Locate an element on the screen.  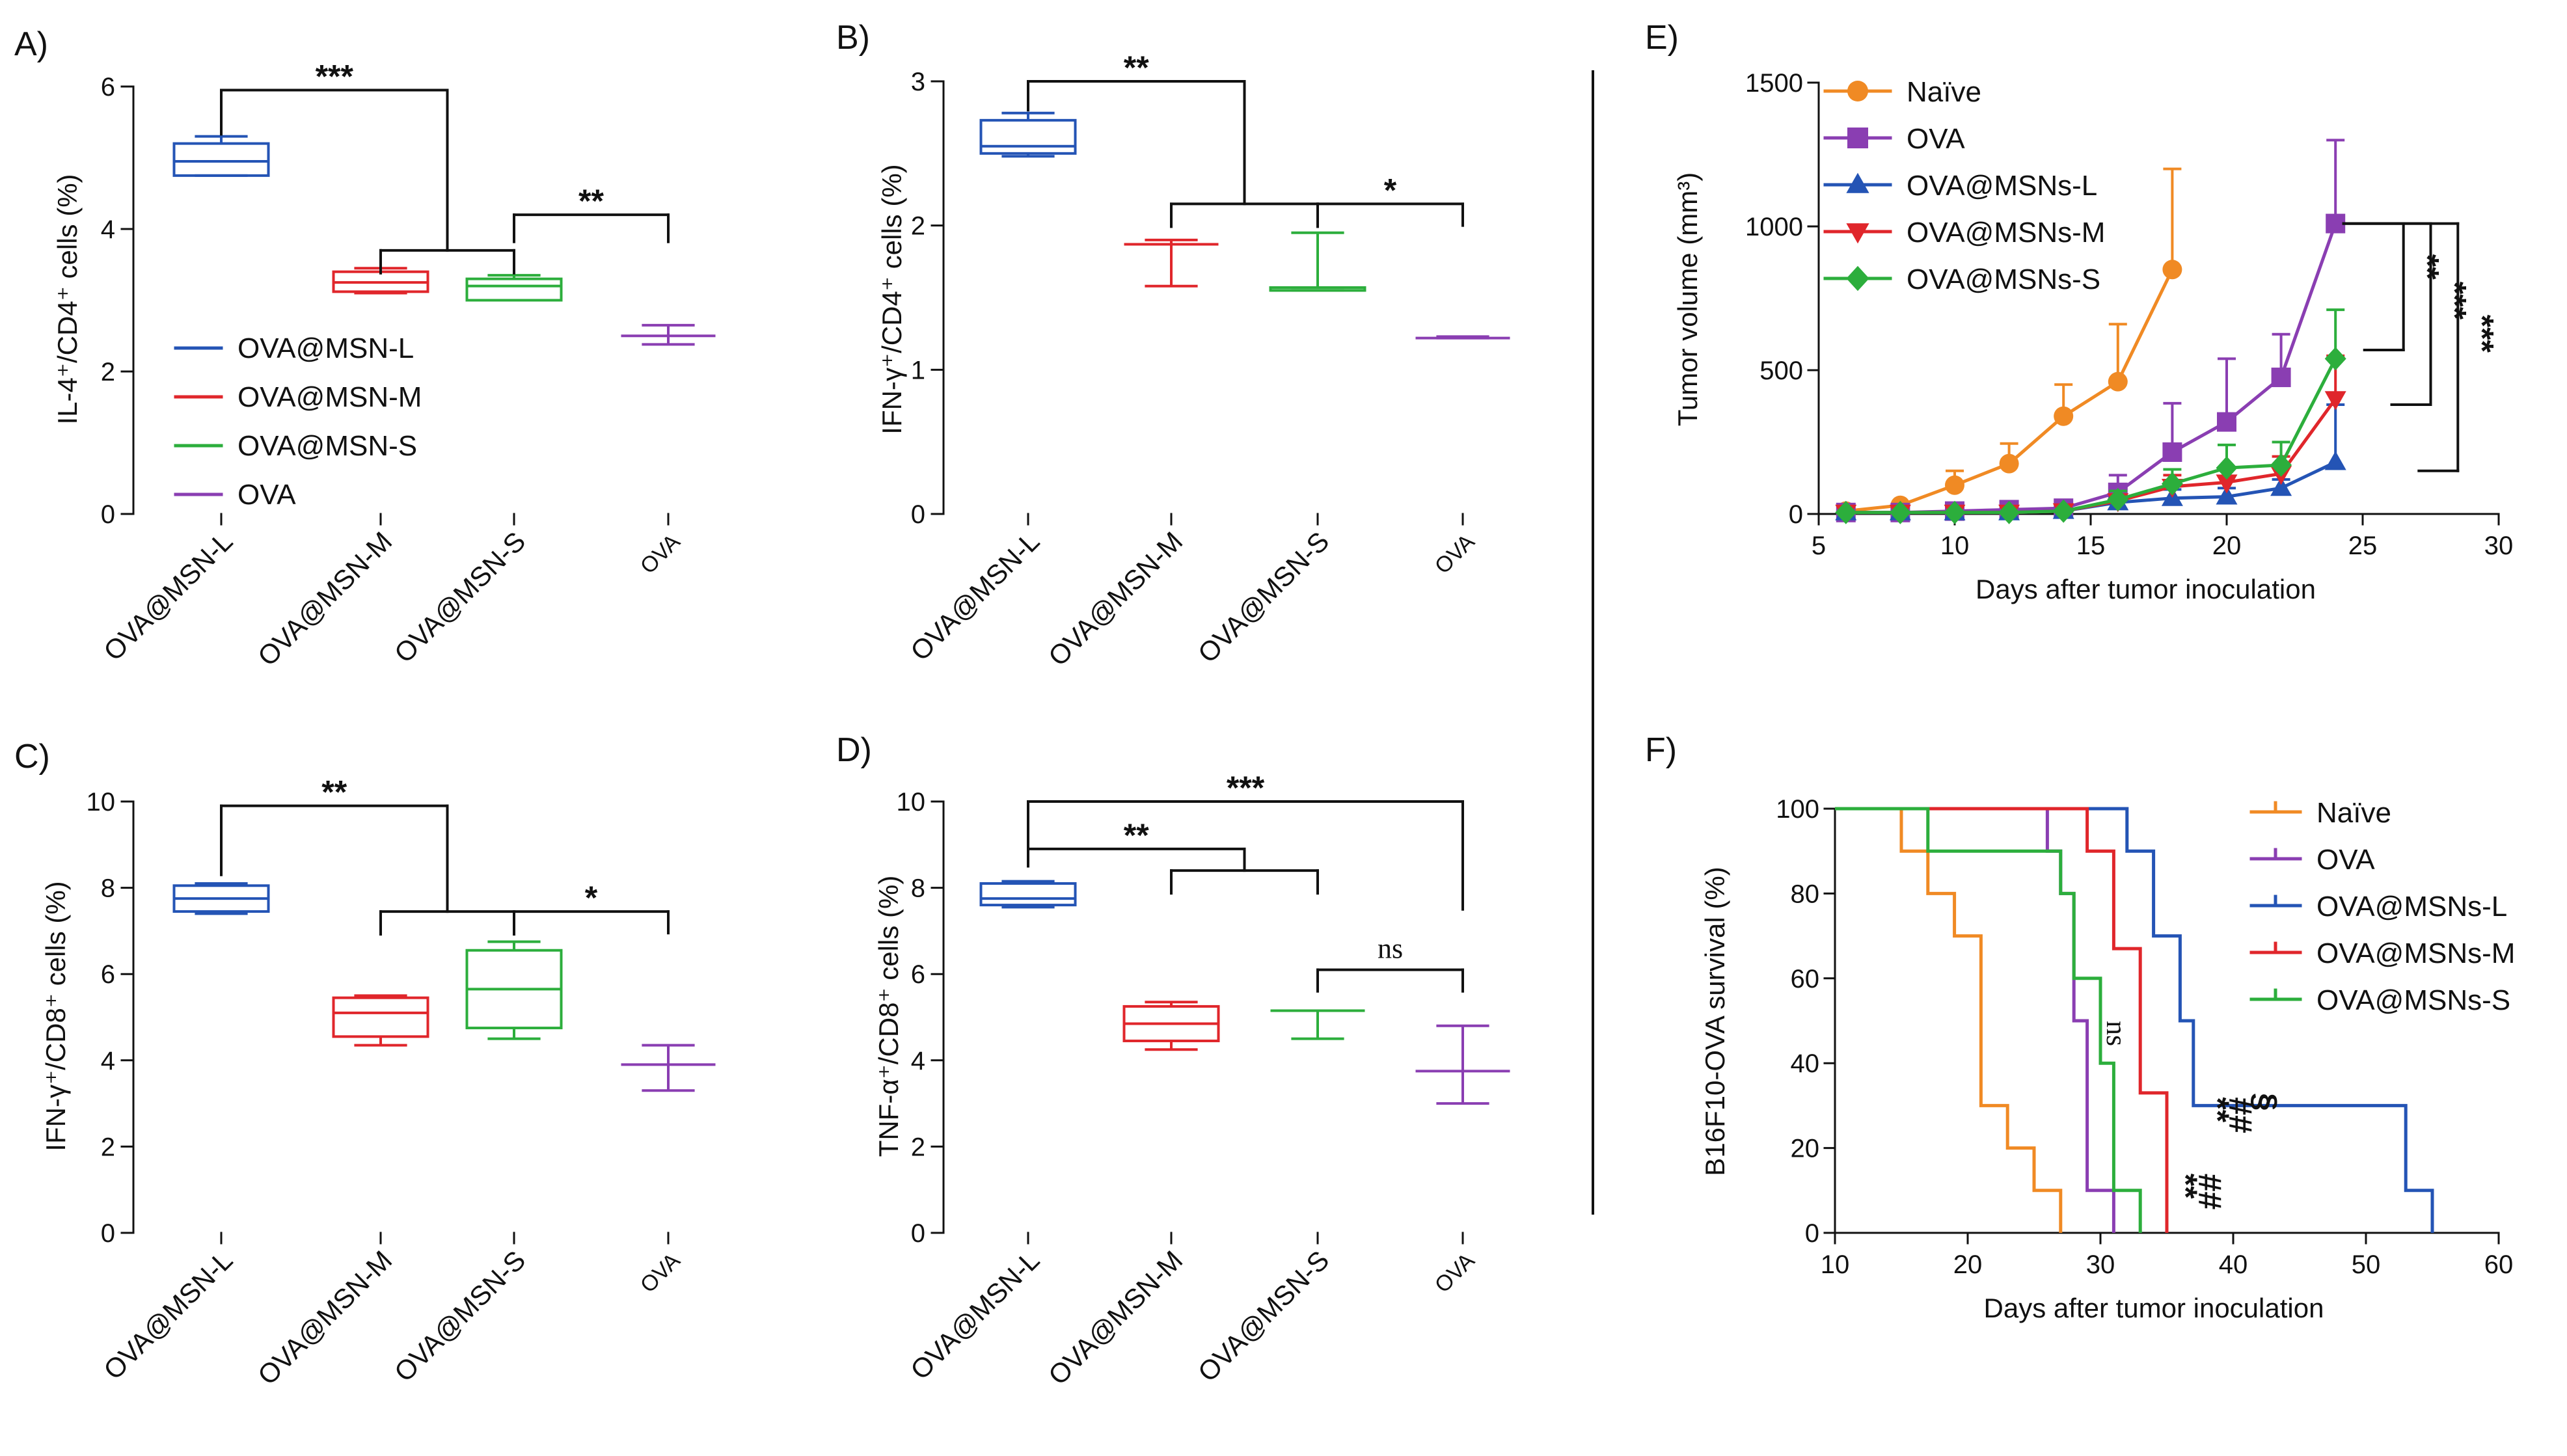
series-ova-msns-s is located at coordinates (2090, 416).